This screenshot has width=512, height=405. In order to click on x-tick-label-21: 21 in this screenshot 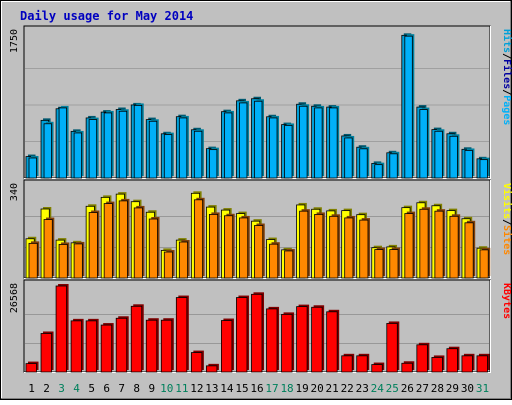, I will do `click(332, 388)`.